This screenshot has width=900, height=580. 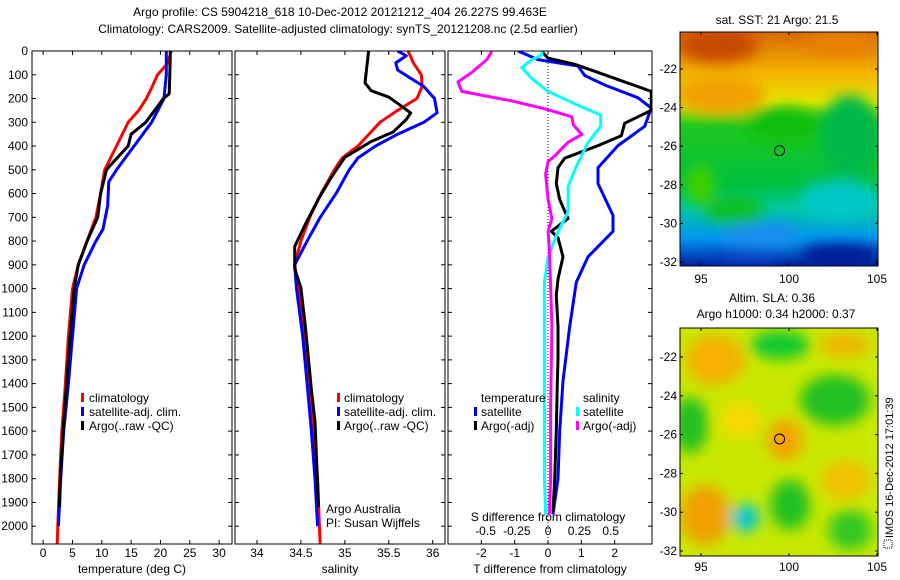 I want to click on sst-map-frame, so click(x=779, y=149).